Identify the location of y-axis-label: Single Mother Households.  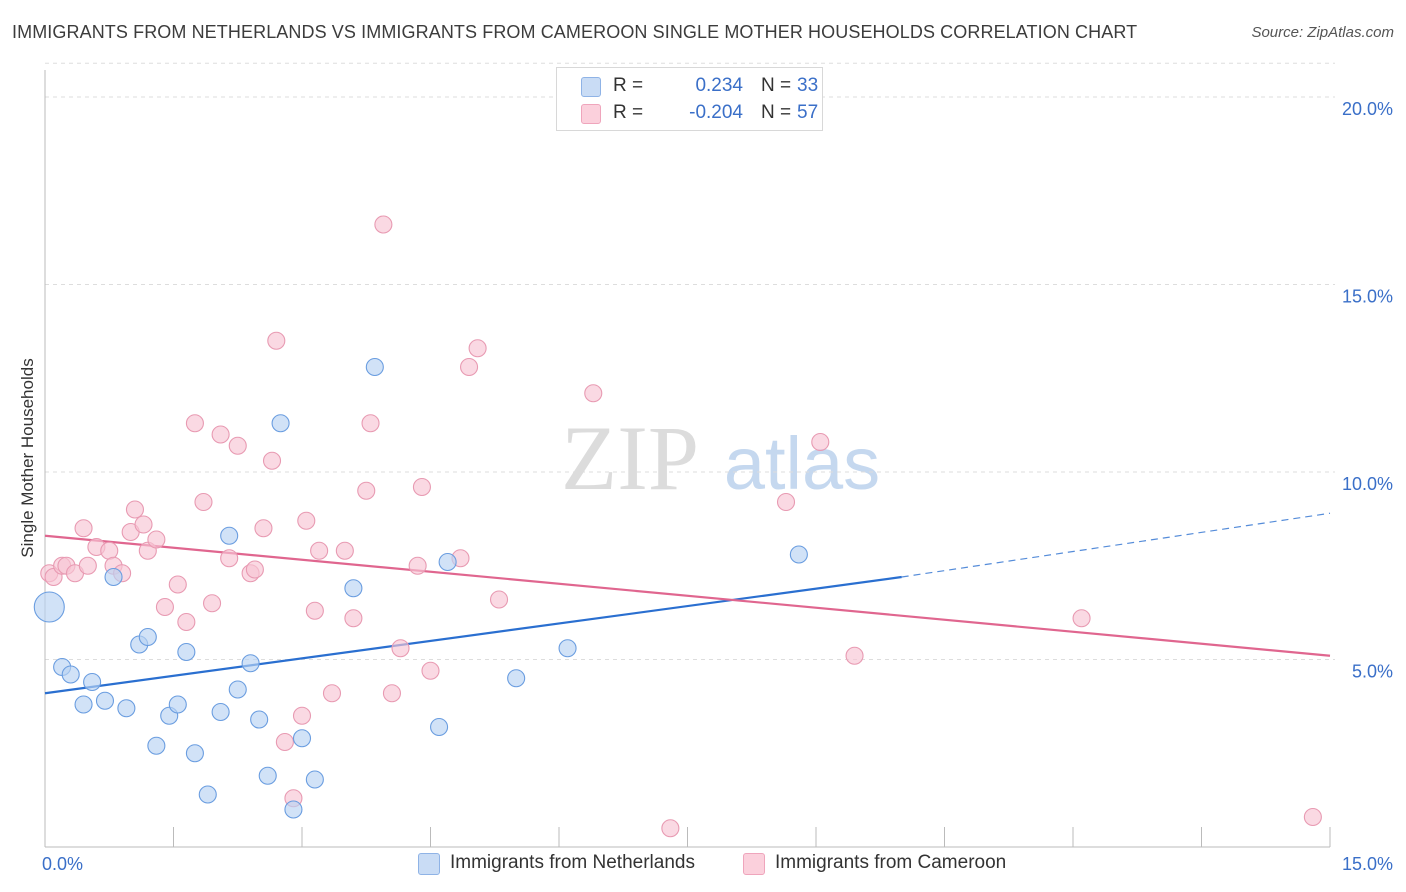
(27, 458).